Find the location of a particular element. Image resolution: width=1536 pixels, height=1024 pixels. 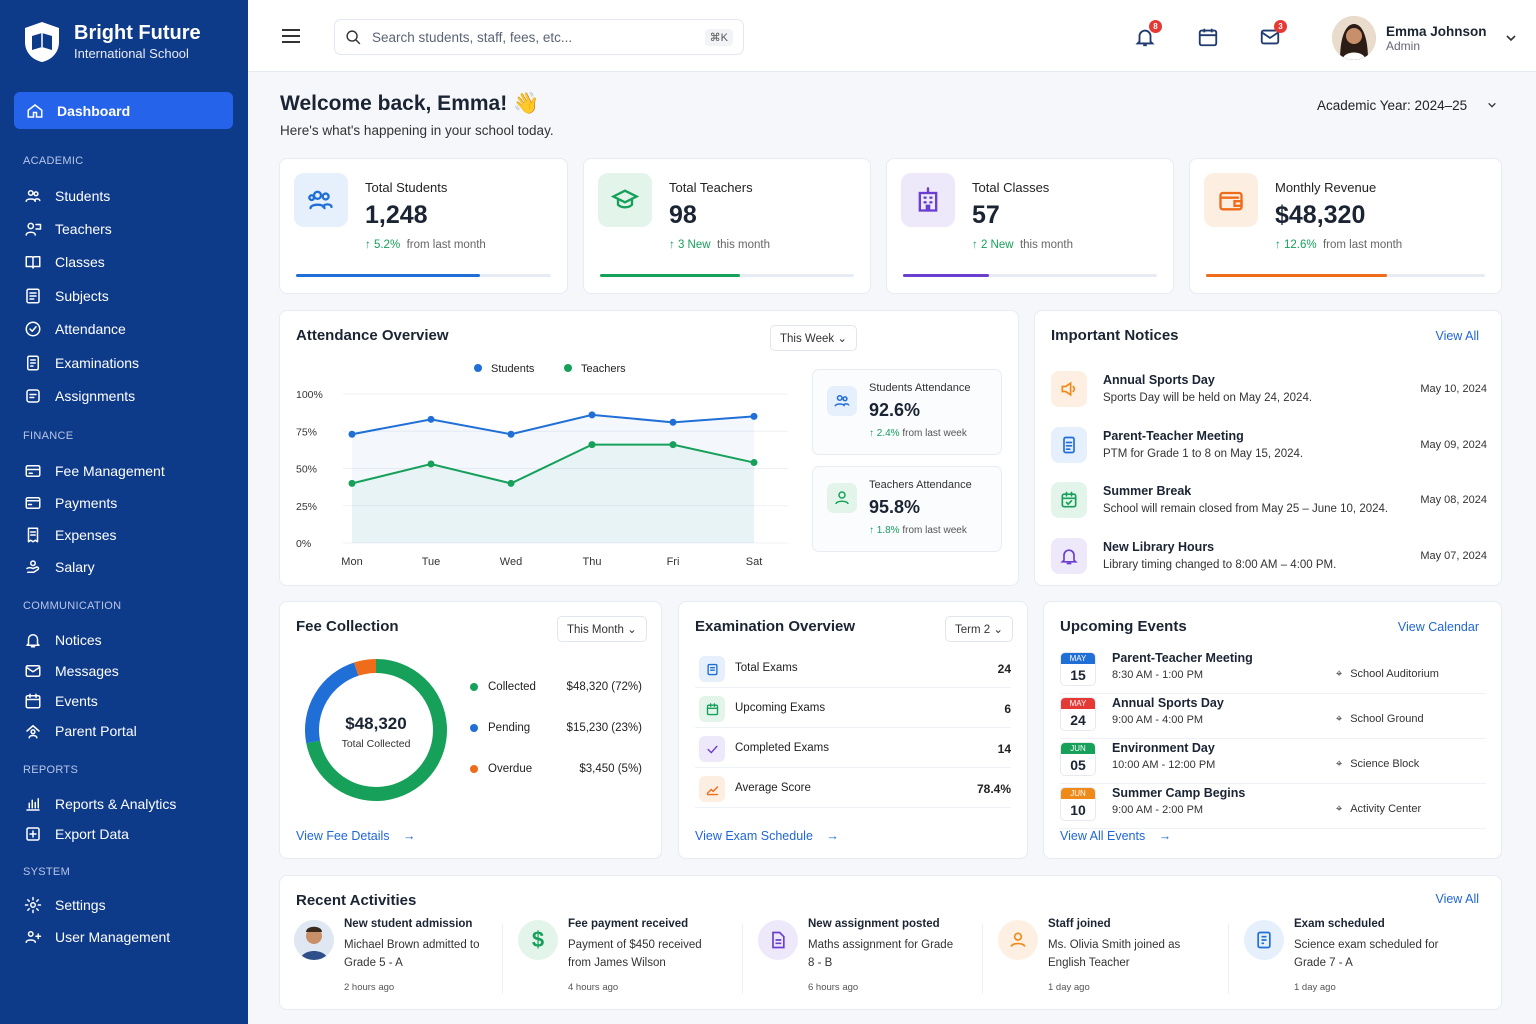

series-area-students is located at coordinates (553, 478).